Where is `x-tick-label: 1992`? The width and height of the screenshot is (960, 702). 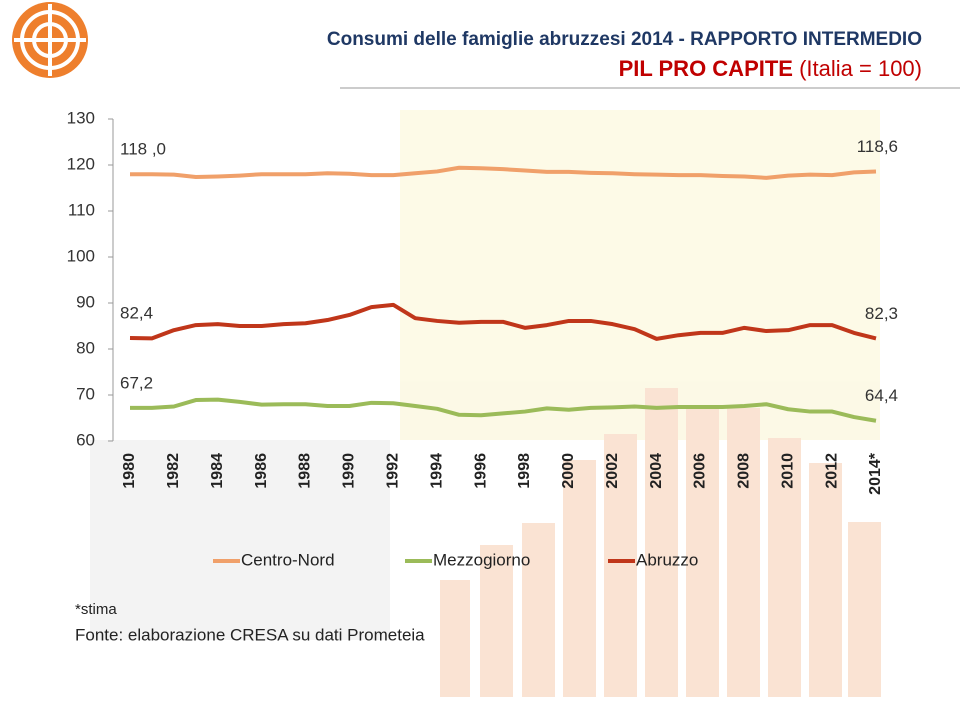 x-tick-label: 1992 is located at coordinates (393, 471).